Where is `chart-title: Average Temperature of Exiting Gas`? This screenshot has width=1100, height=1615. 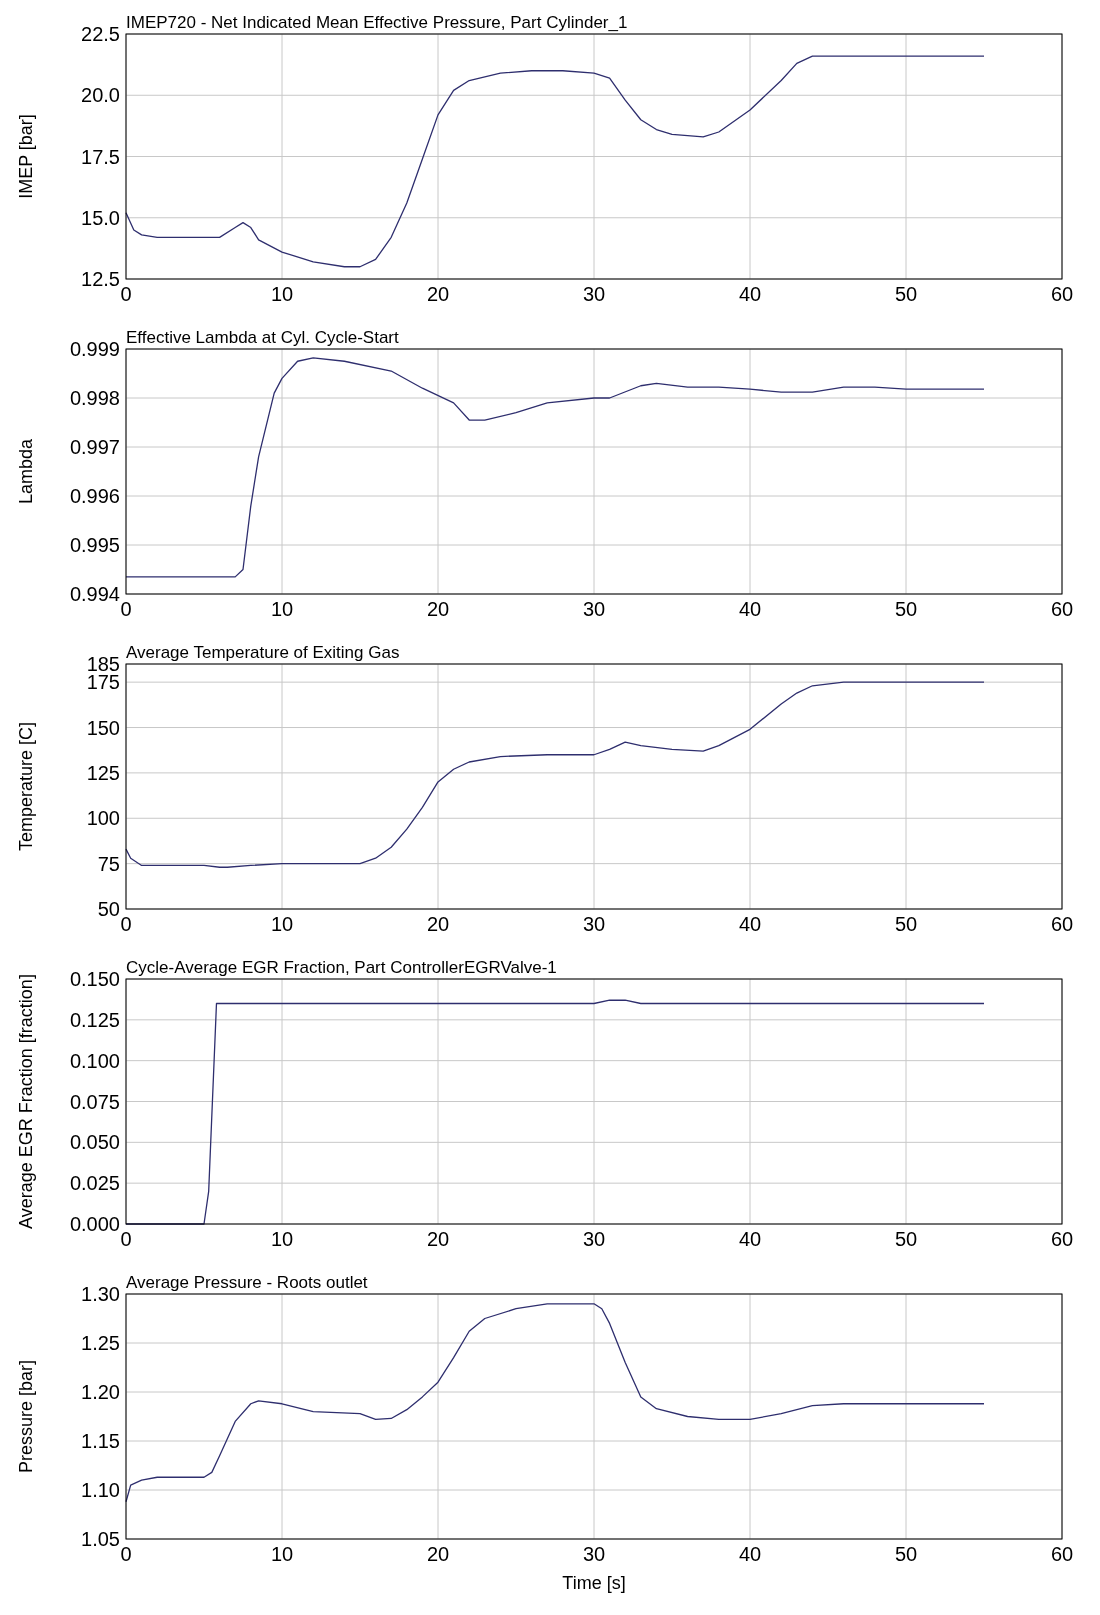
chart-title: Average Temperature of Exiting Gas is located at coordinates (263, 652).